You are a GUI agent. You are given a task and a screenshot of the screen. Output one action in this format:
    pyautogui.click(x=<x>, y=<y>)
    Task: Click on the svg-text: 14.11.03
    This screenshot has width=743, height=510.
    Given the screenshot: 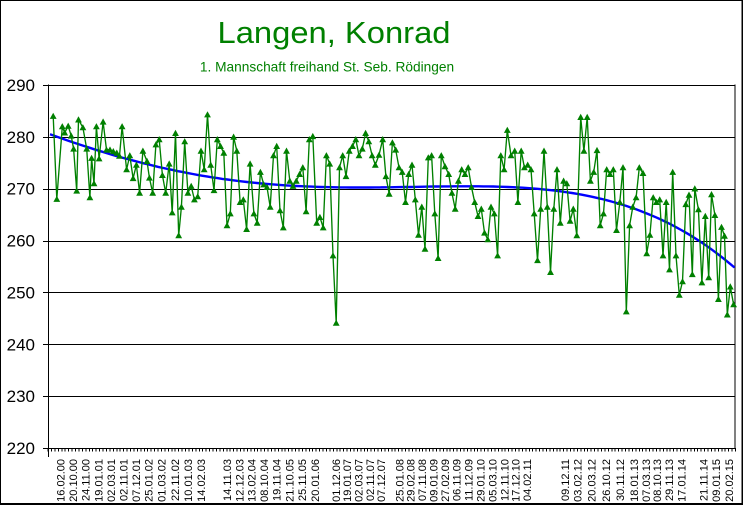 What is the action you would take?
    pyautogui.click(x=228, y=480)
    